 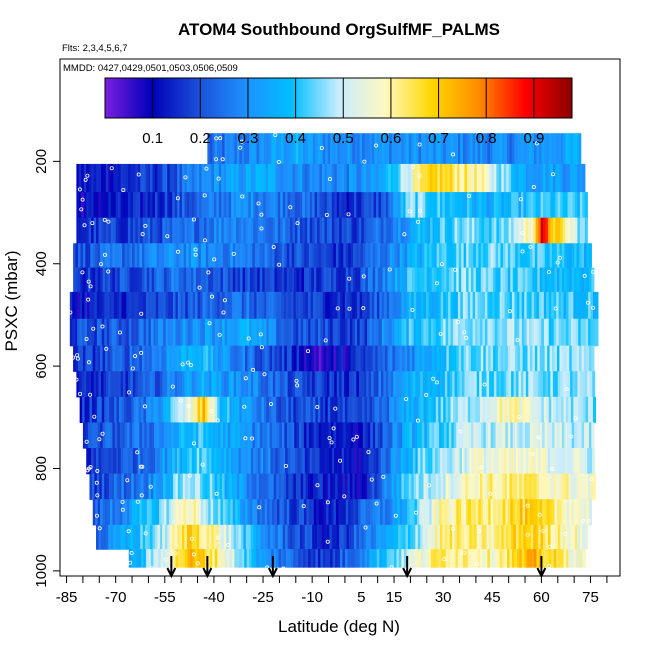 What do you see at coordinates (41, 161) in the screenshot?
I see `y-tick-label: 200` at bounding box center [41, 161].